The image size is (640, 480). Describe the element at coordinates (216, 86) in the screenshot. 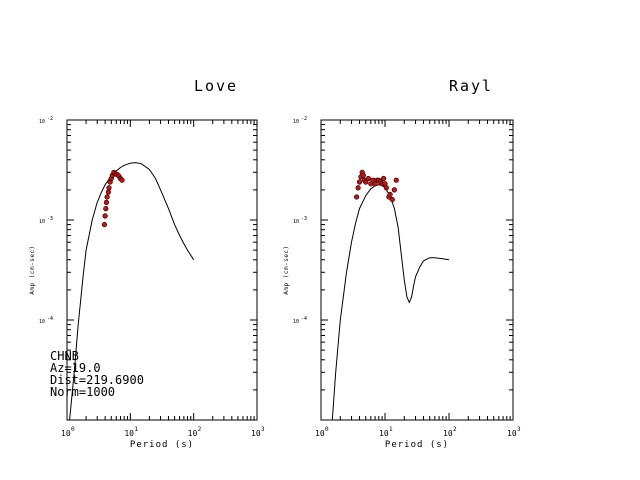

I see `love-title: Love` at that location.